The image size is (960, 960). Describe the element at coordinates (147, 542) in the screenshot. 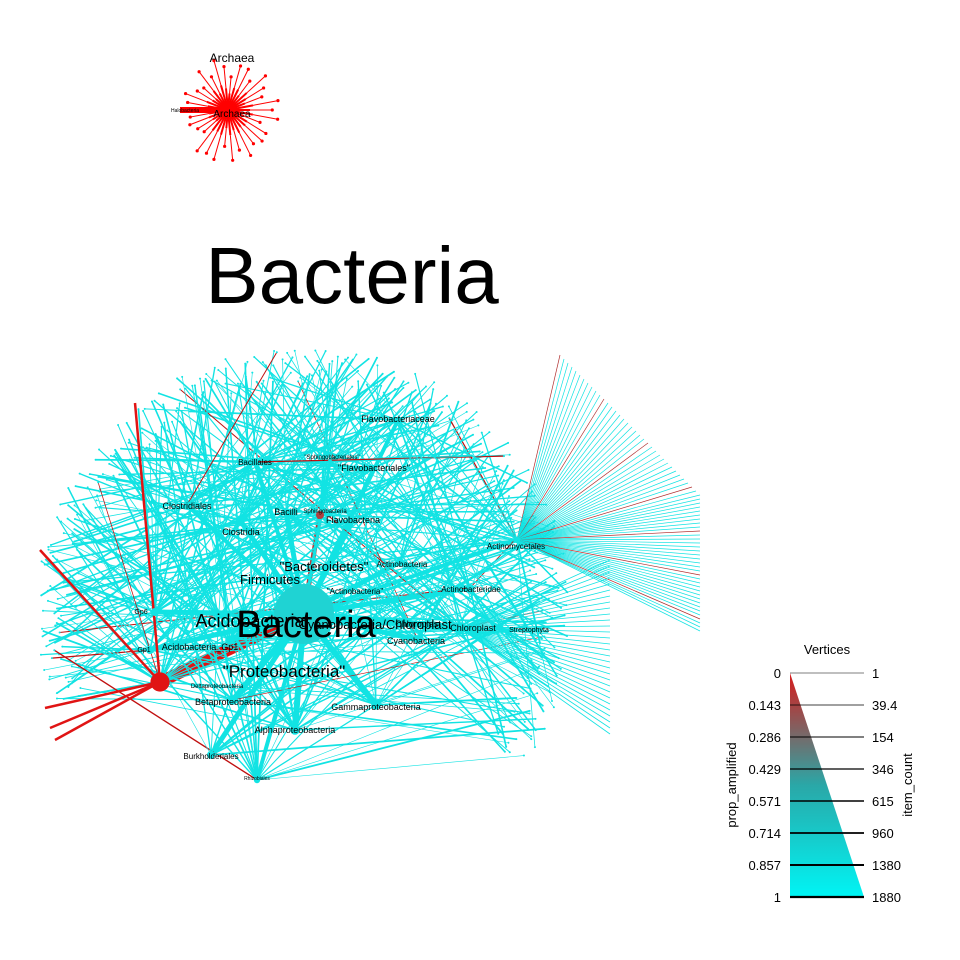

I see `tree-edge` at that location.